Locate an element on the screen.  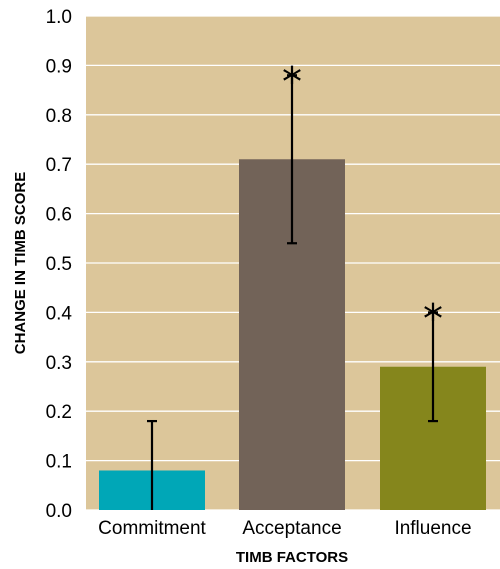
y-tick-label: 1.0 is located at coordinates (59, 17).